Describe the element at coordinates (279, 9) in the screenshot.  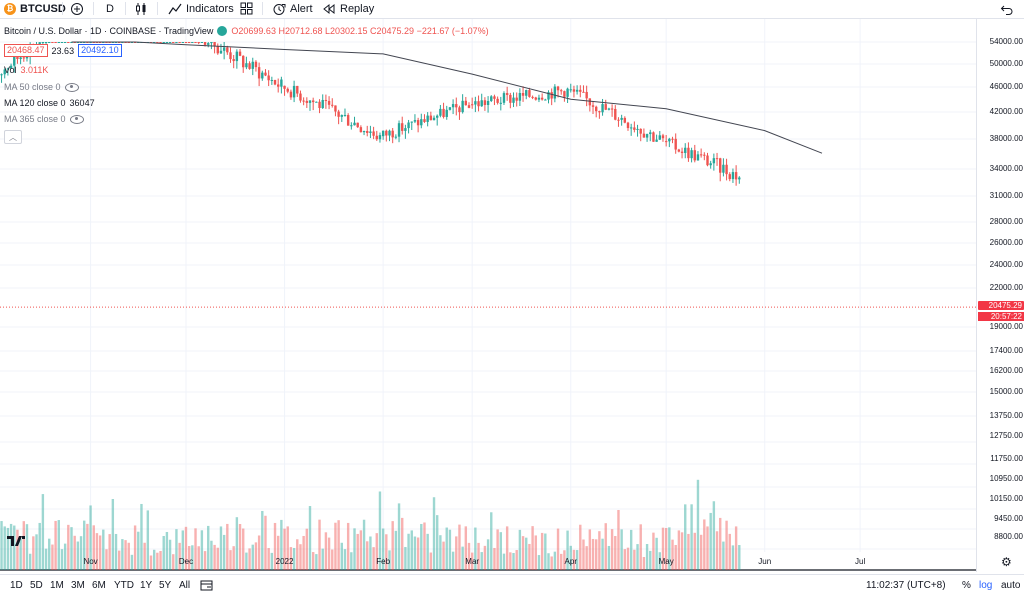
I see `alarm-clock-icon` at that location.